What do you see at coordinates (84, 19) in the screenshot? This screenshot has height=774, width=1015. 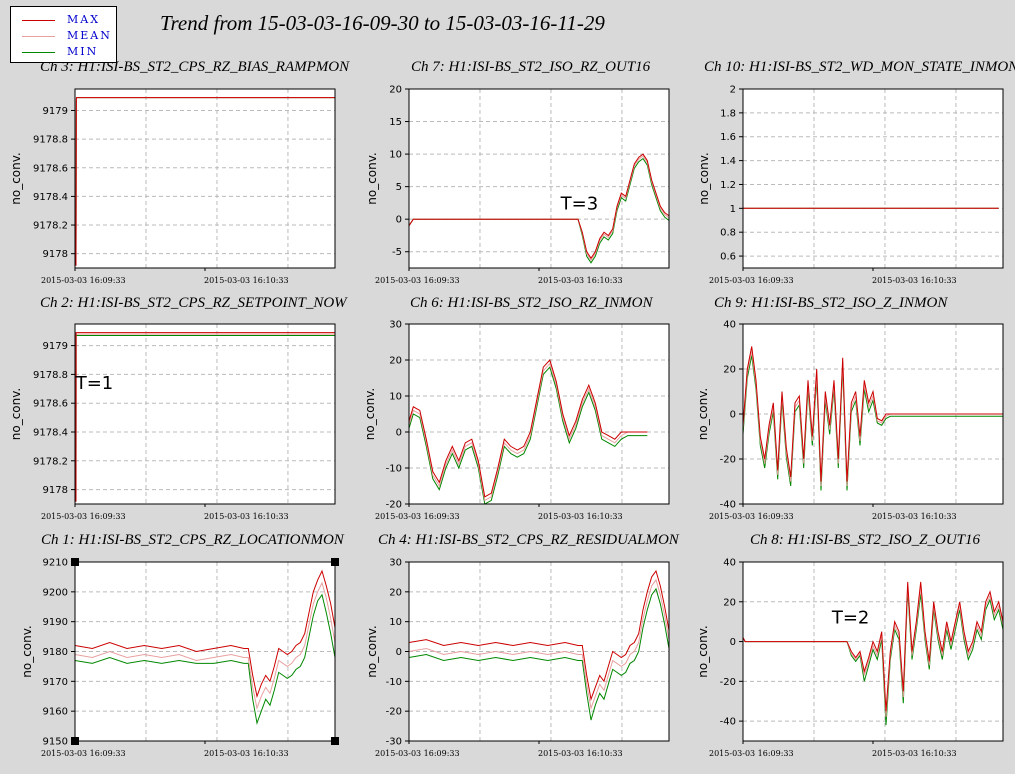 I see `legend-label-max: MAX` at bounding box center [84, 19].